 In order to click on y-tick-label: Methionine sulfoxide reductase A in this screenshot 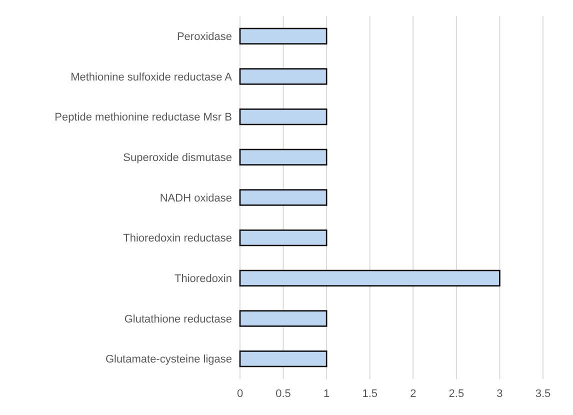, I will do `click(151, 77)`.